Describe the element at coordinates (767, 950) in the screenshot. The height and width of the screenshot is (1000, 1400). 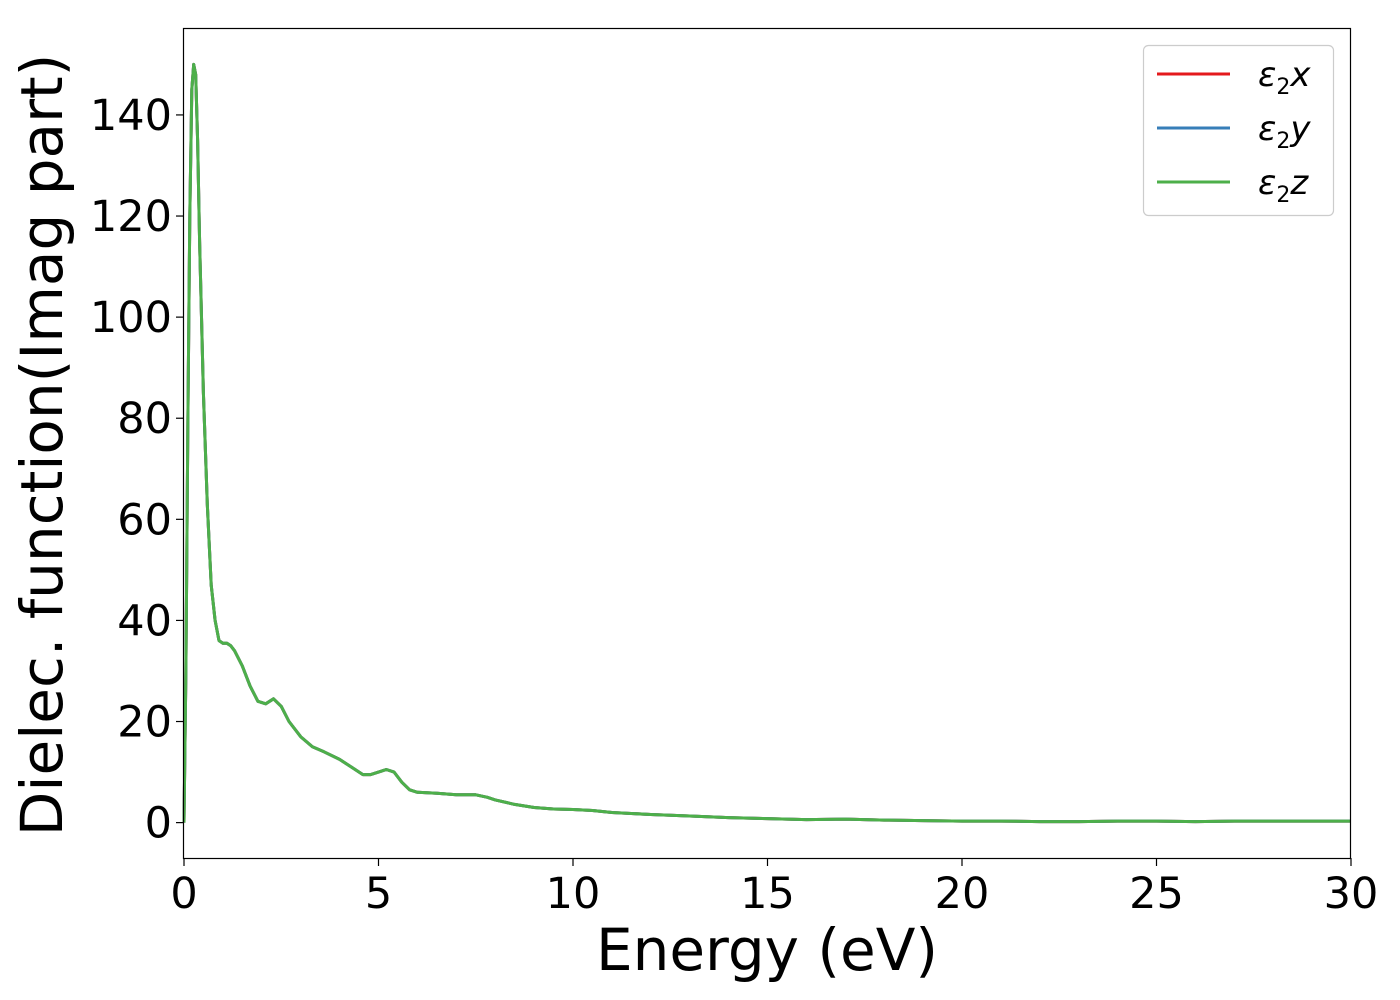
I see `x-axis-title: Energy (eV)` at that location.